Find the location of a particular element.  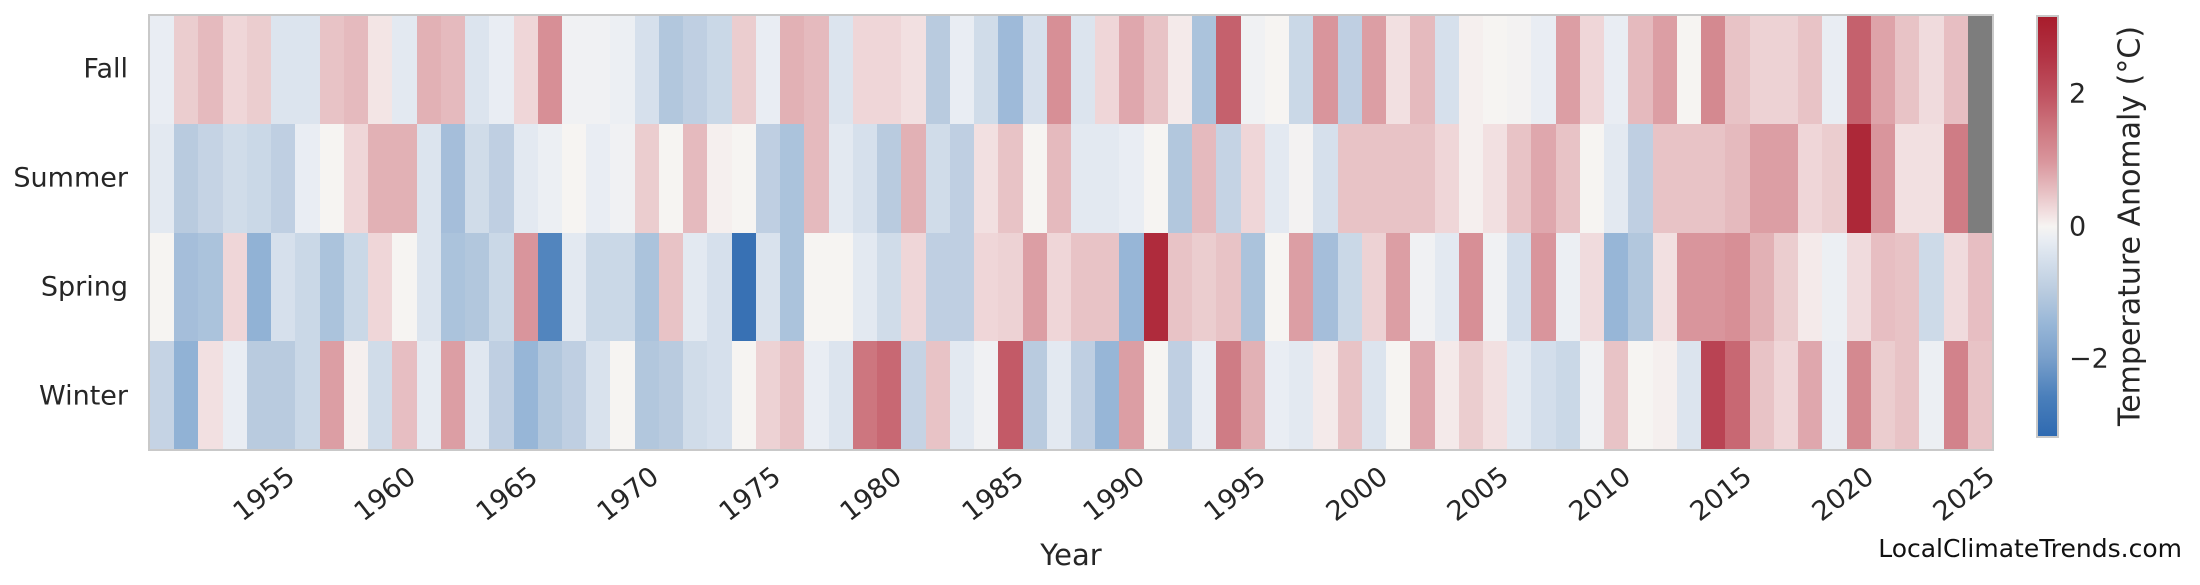

y-tick-label-fall: Fall is located at coordinates (105, 69).